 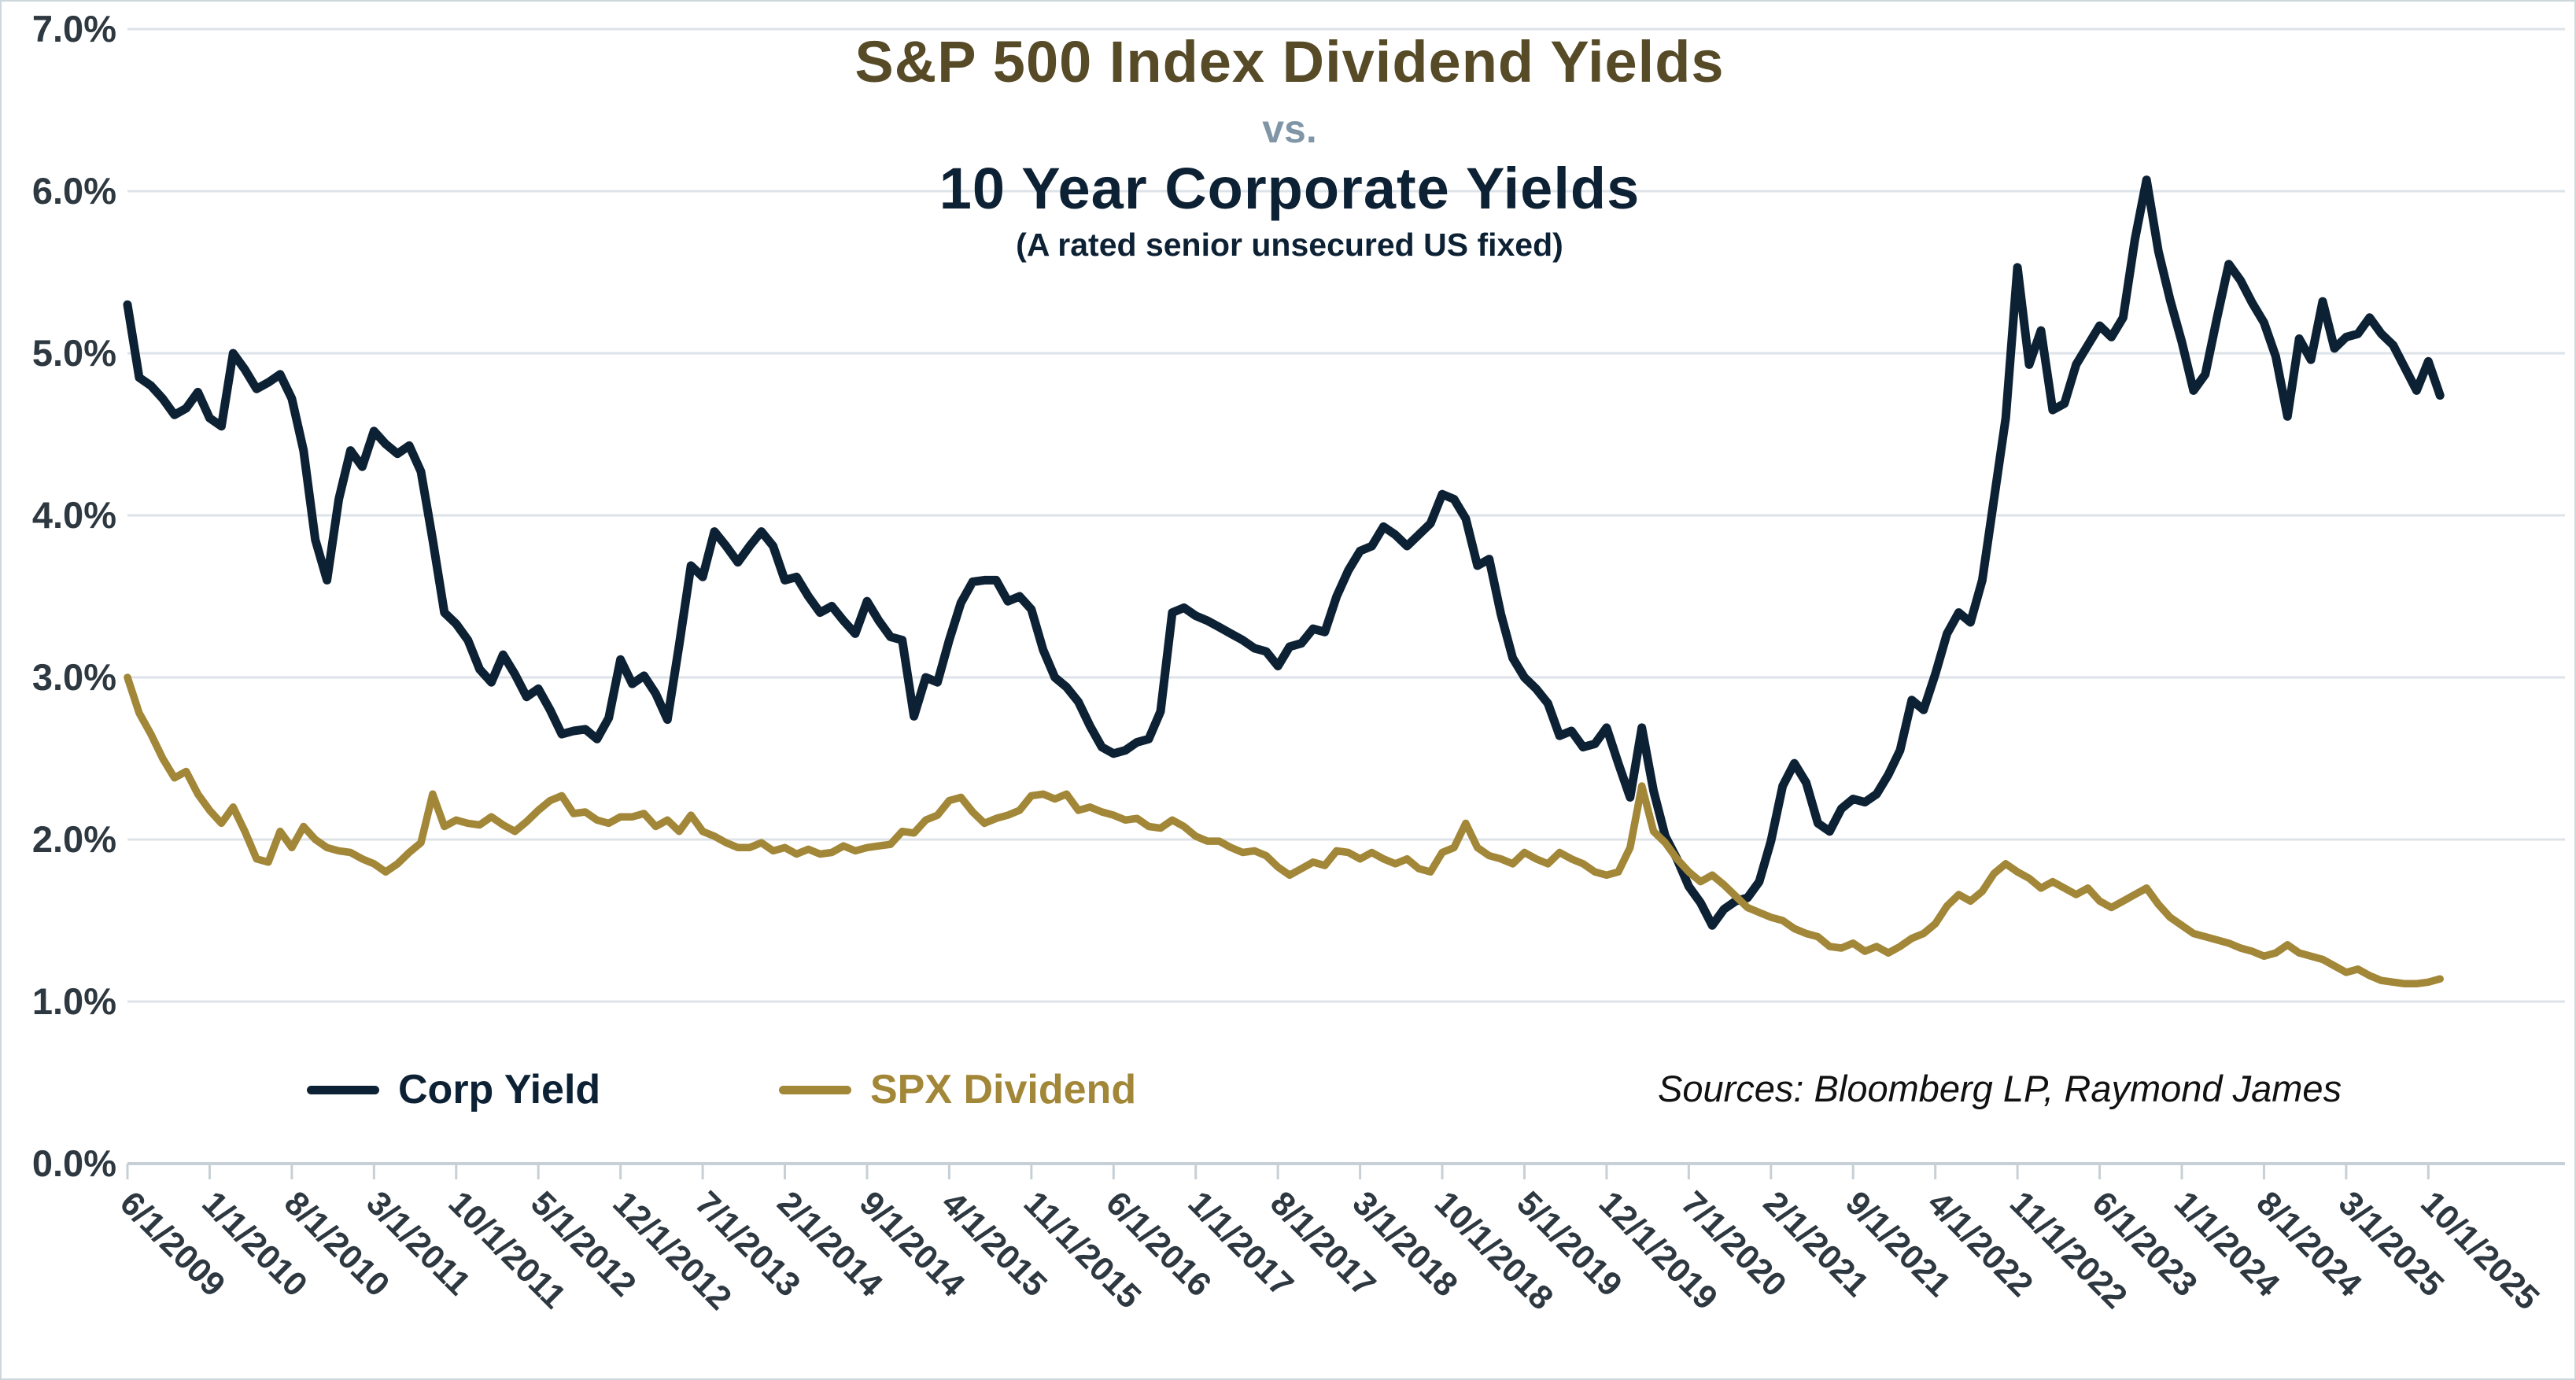 I want to click on x-axis-label: 10/1/2025, so click(x=2479, y=1250).